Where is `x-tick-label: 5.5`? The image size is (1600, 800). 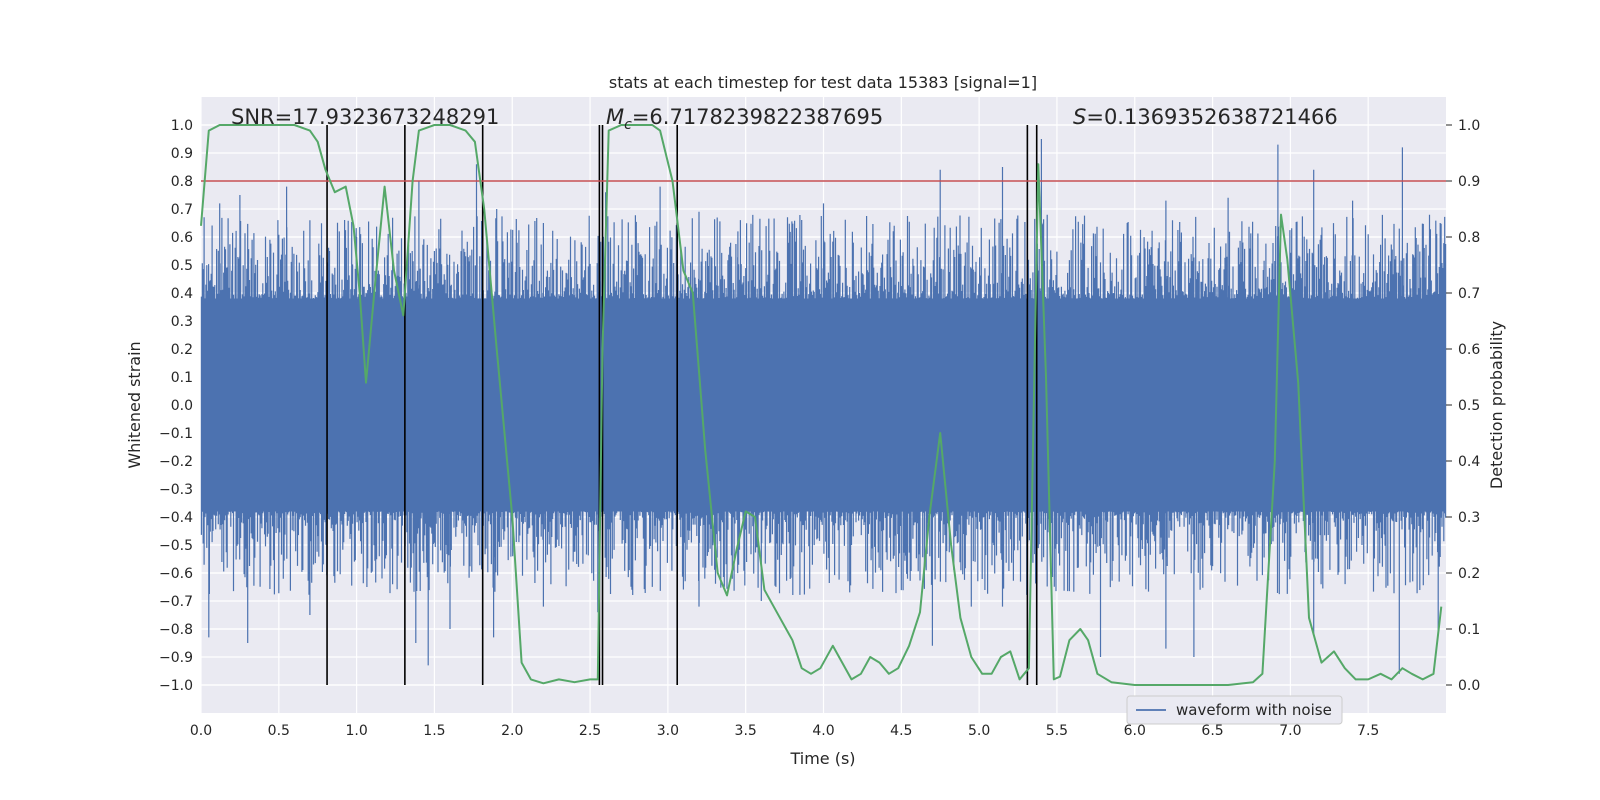
x-tick-label: 5.5 is located at coordinates (1057, 731).